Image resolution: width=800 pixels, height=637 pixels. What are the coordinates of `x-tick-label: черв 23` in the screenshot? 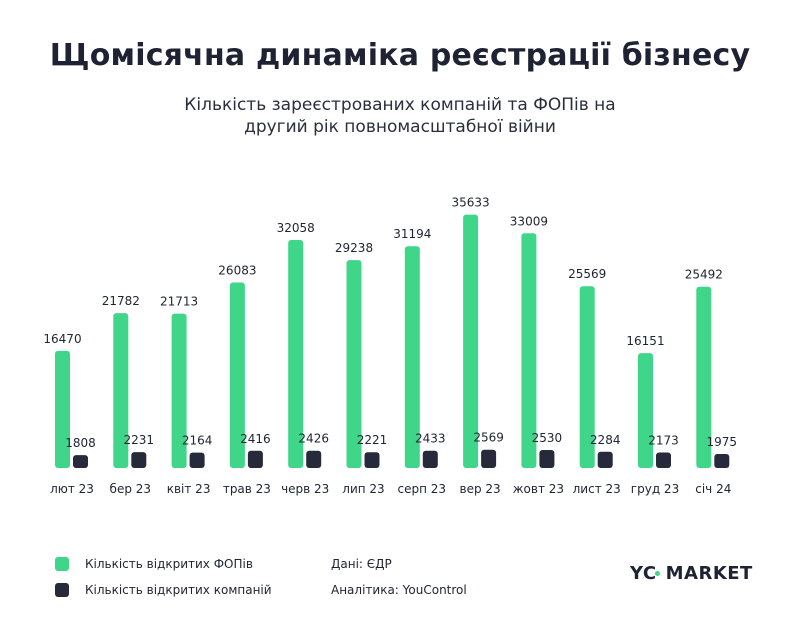 It's located at (305, 489).